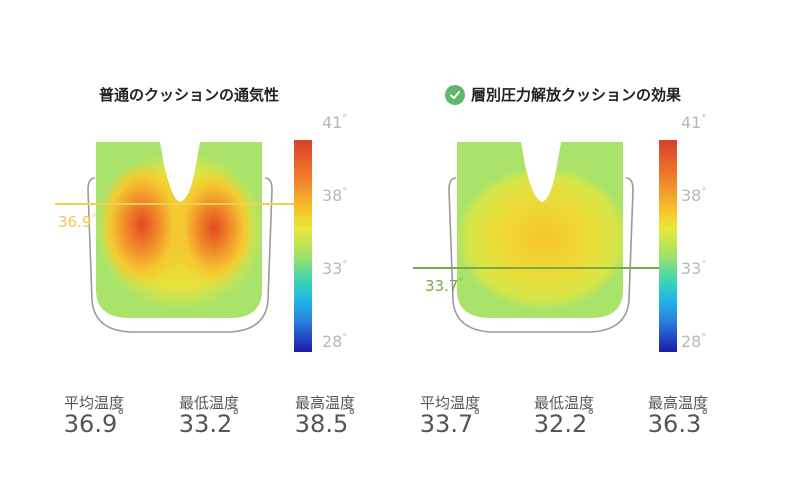 The image size is (790, 489). I want to click on average-marker-label: 33.7°, so click(444, 286).